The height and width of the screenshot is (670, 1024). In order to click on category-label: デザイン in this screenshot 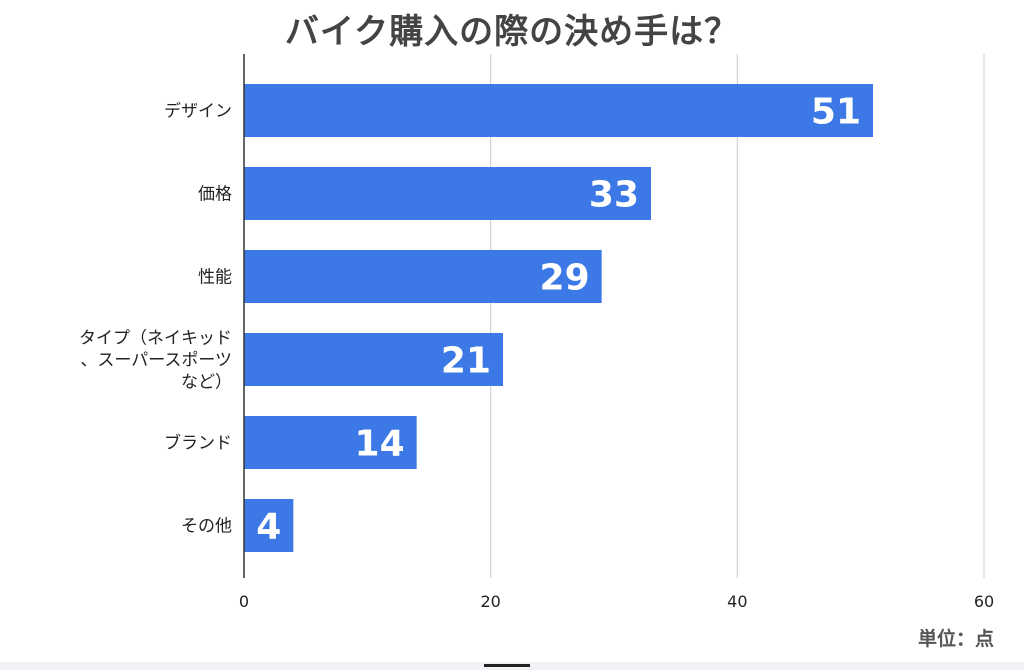, I will do `click(198, 111)`.